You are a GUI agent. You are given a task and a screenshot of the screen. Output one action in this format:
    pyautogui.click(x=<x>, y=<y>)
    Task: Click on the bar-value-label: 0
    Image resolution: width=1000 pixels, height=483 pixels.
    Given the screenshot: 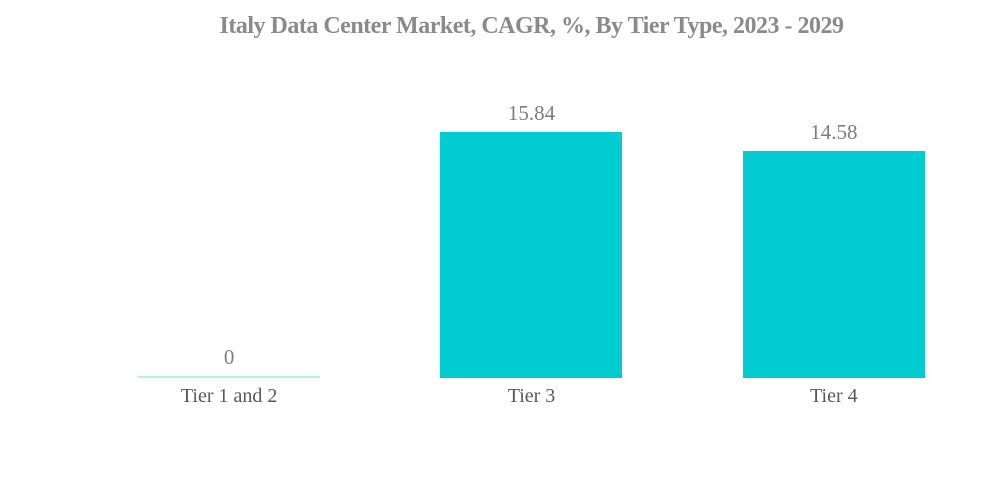 What is the action you would take?
    pyautogui.click(x=229, y=357)
    